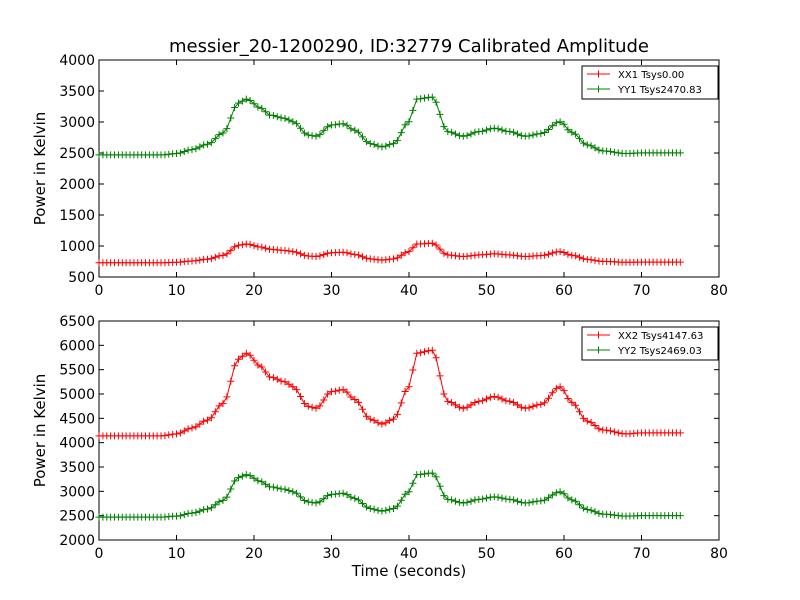 Image resolution: width=800 pixels, height=600 pixels. Describe the element at coordinates (409, 571) in the screenshot. I see `x-axis-label: Time (seconds)` at that location.